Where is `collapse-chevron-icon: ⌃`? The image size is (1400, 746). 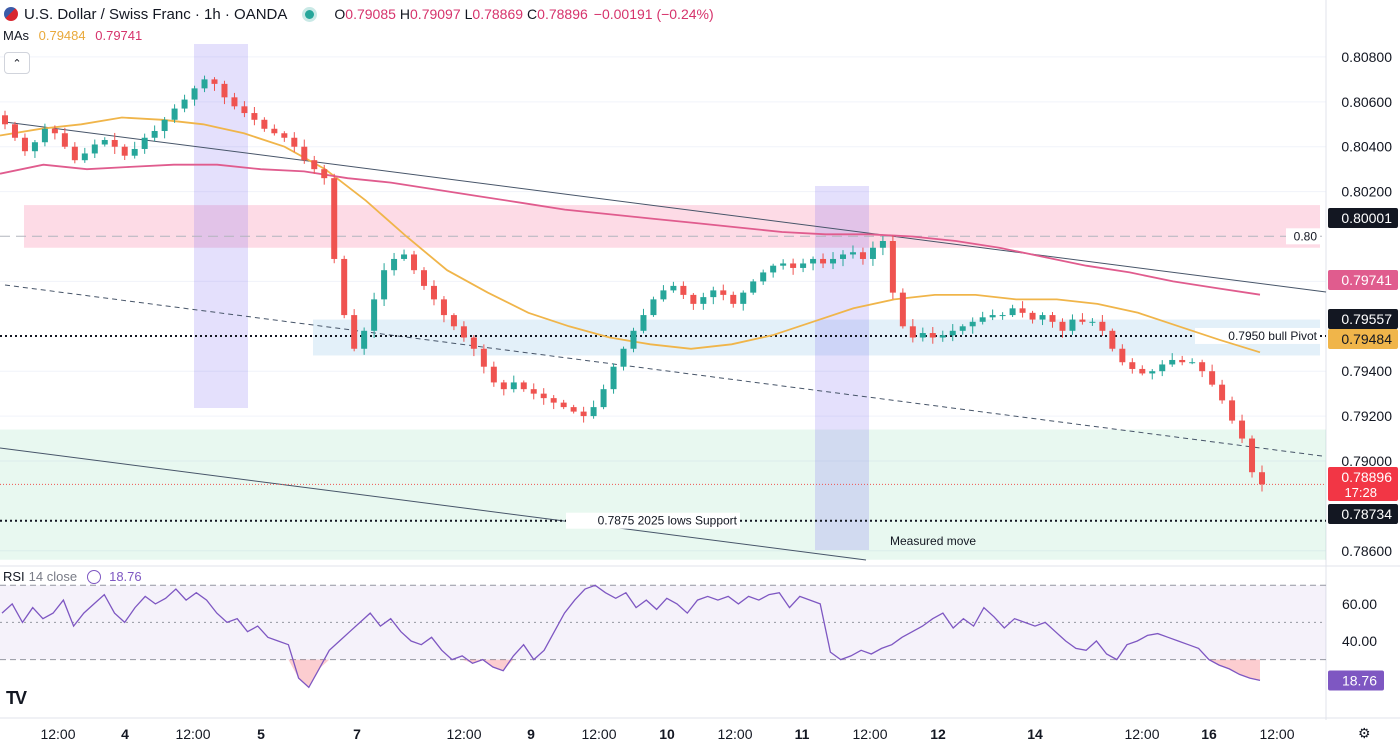 collapse-chevron-icon: ⌃ is located at coordinates (17, 63).